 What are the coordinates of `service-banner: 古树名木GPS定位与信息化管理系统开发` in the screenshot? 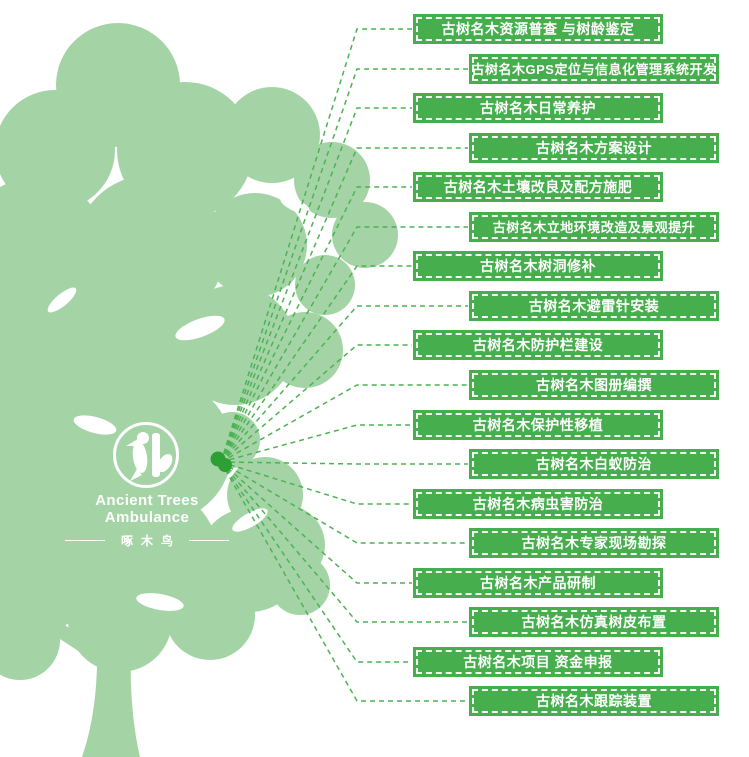 It's located at (594, 69).